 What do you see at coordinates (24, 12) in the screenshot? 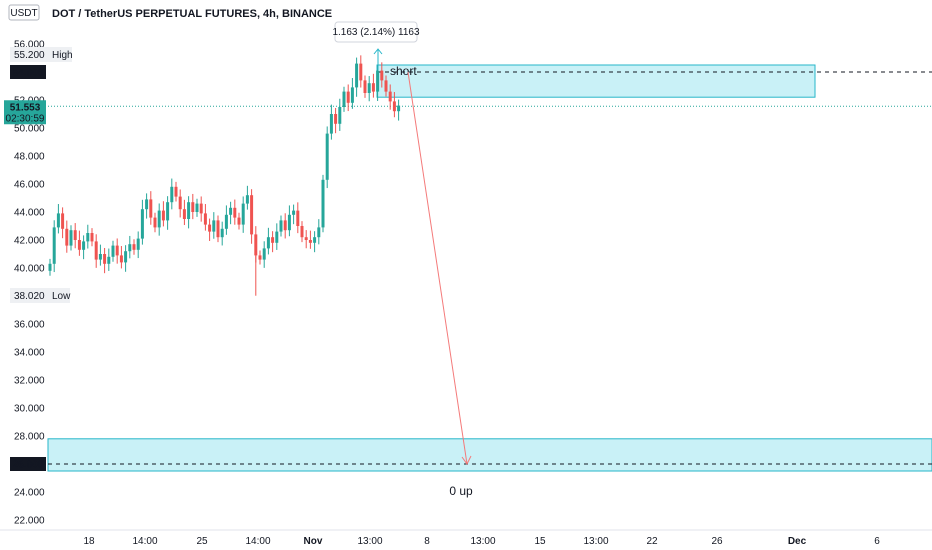
I see `currency-badge` at bounding box center [24, 12].